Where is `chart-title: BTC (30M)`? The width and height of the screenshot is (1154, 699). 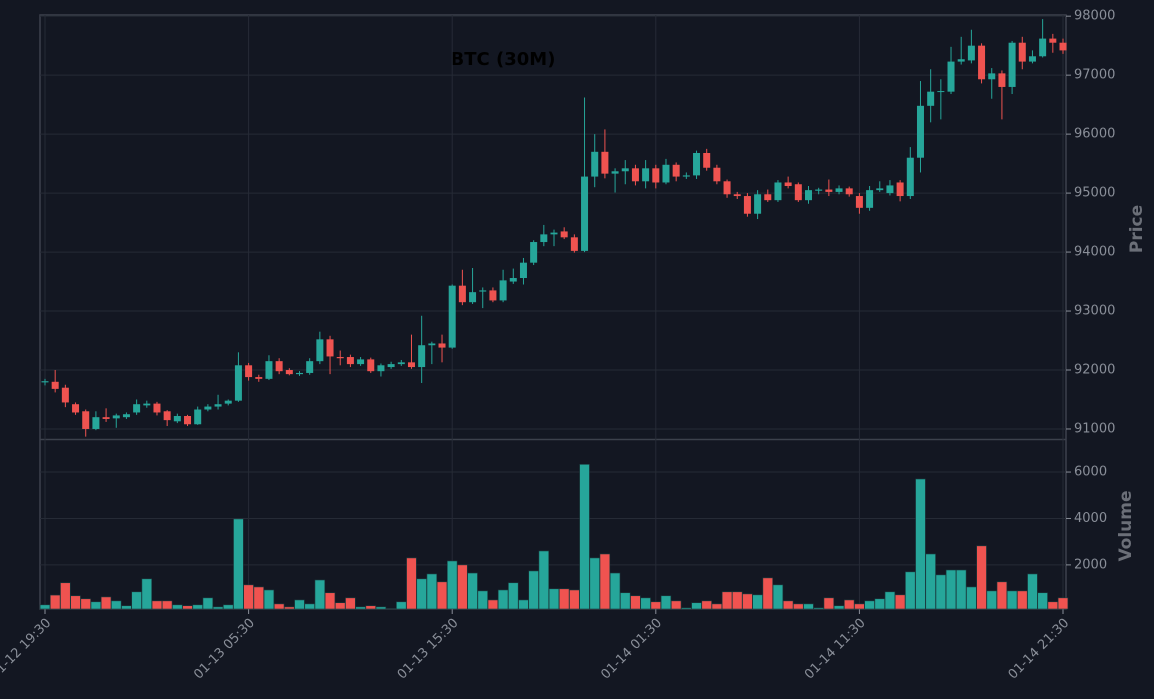
chart-title: BTC (30M) is located at coordinates (503, 59).